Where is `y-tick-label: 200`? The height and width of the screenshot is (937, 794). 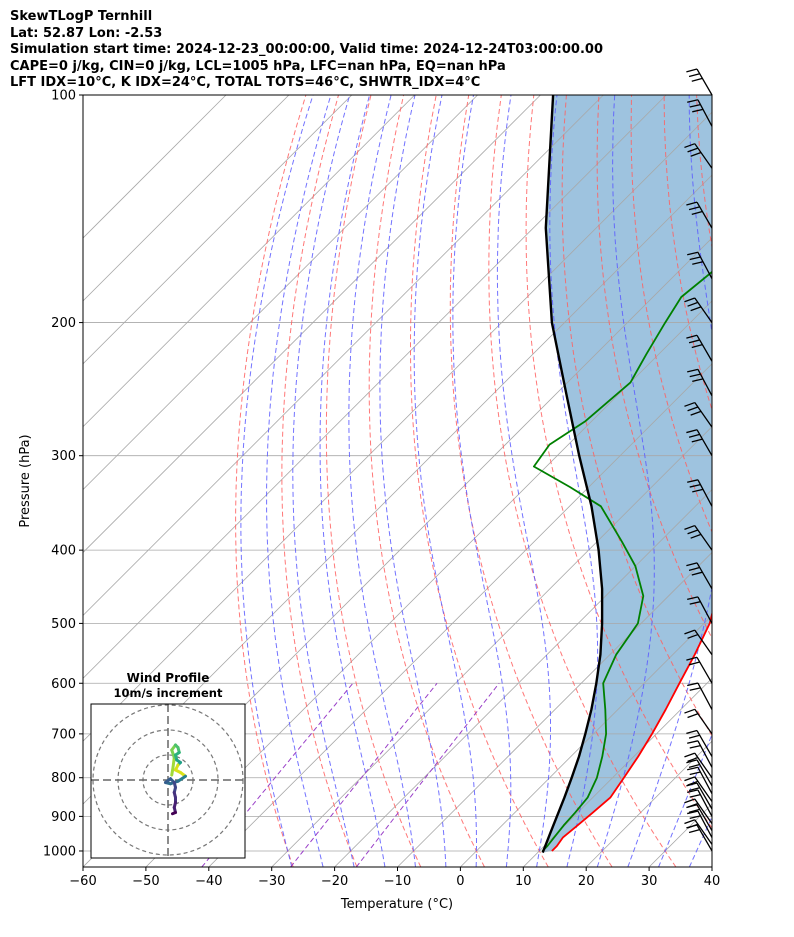 y-tick-label: 200 is located at coordinates (63, 323).